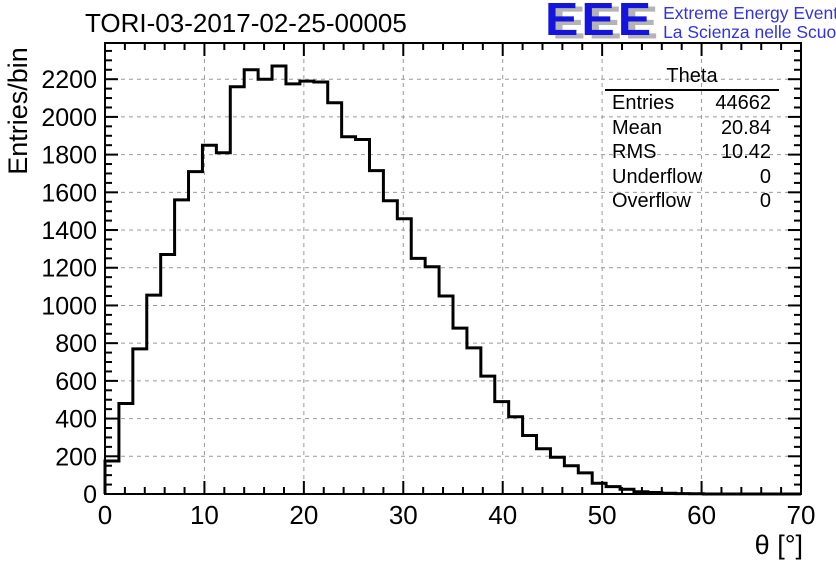 This screenshot has height=572, width=836. I want to click on y-tick-label: 2200, so click(69, 80).